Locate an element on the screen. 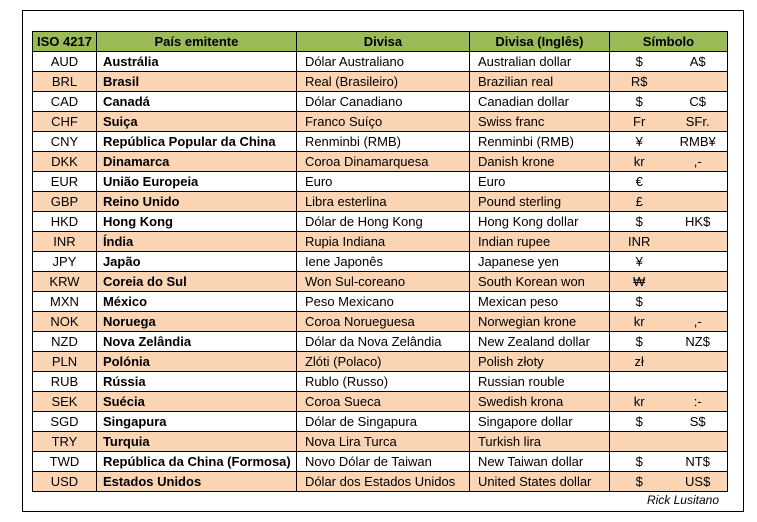  header-currency: Divisa is located at coordinates (382, 41).